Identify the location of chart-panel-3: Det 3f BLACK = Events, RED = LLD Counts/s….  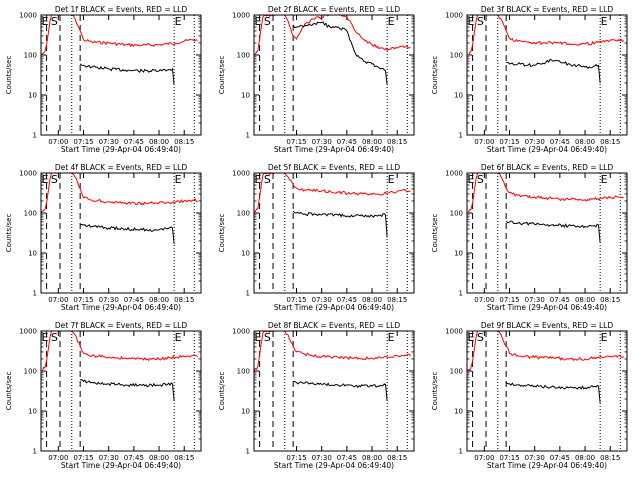
(529, 79).